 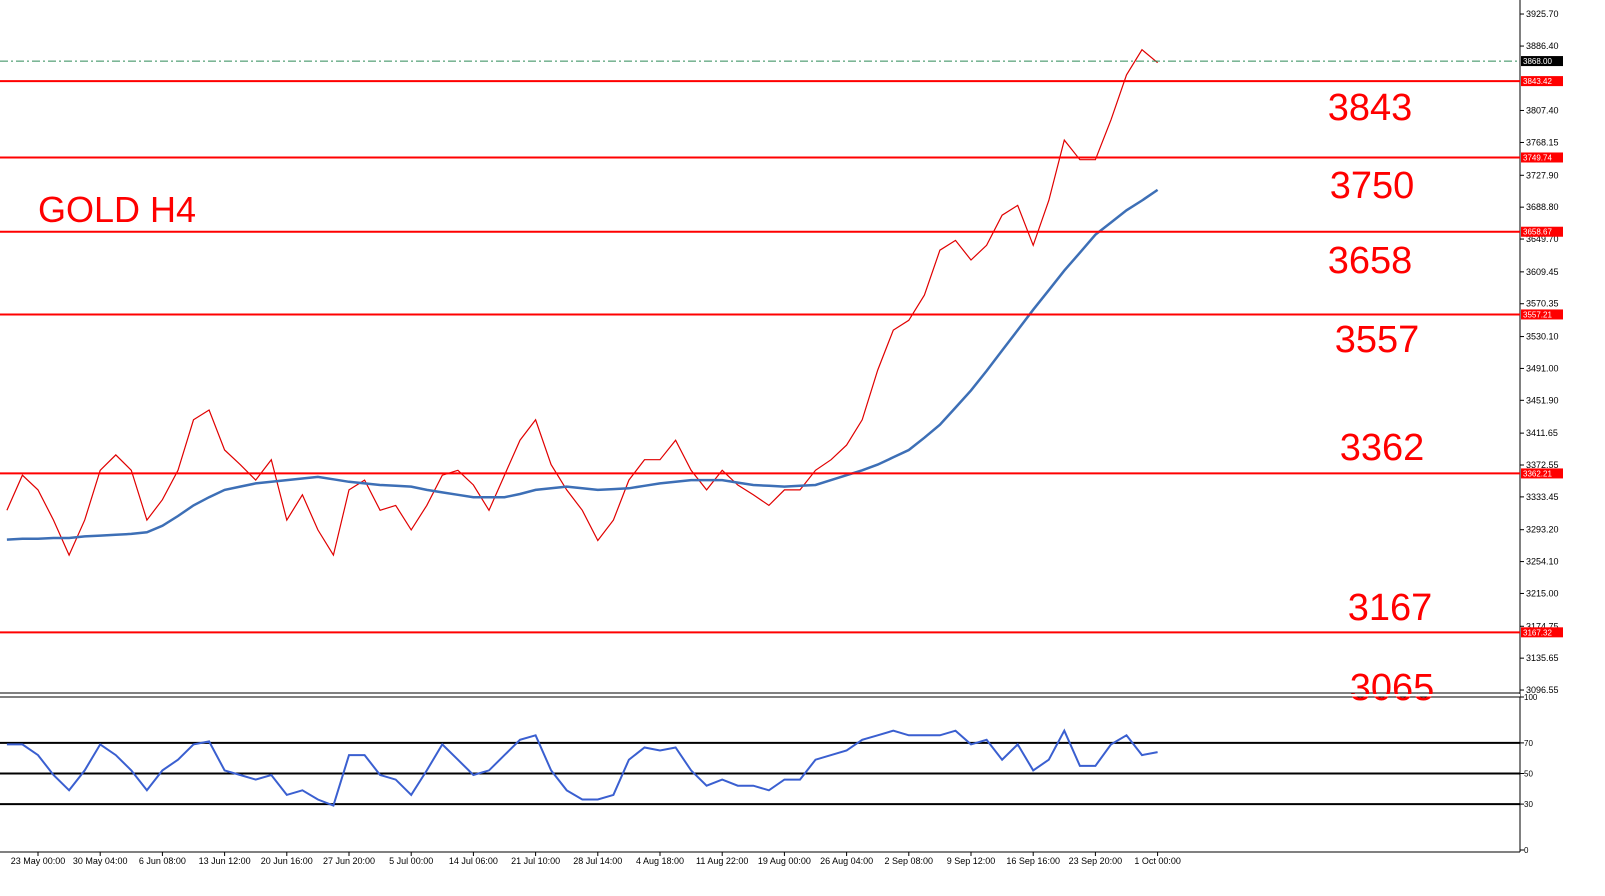 What do you see at coordinates (1528, 804) in the screenshot?
I see `rsi-tick-label: 30` at bounding box center [1528, 804].